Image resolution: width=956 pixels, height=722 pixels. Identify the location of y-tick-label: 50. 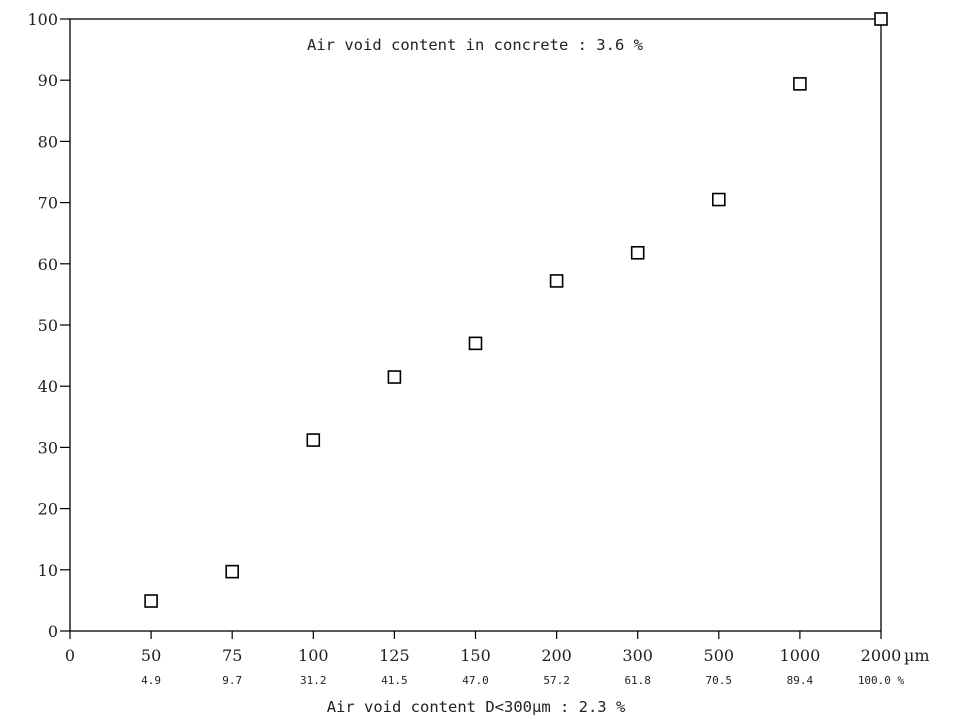
(48, 325).